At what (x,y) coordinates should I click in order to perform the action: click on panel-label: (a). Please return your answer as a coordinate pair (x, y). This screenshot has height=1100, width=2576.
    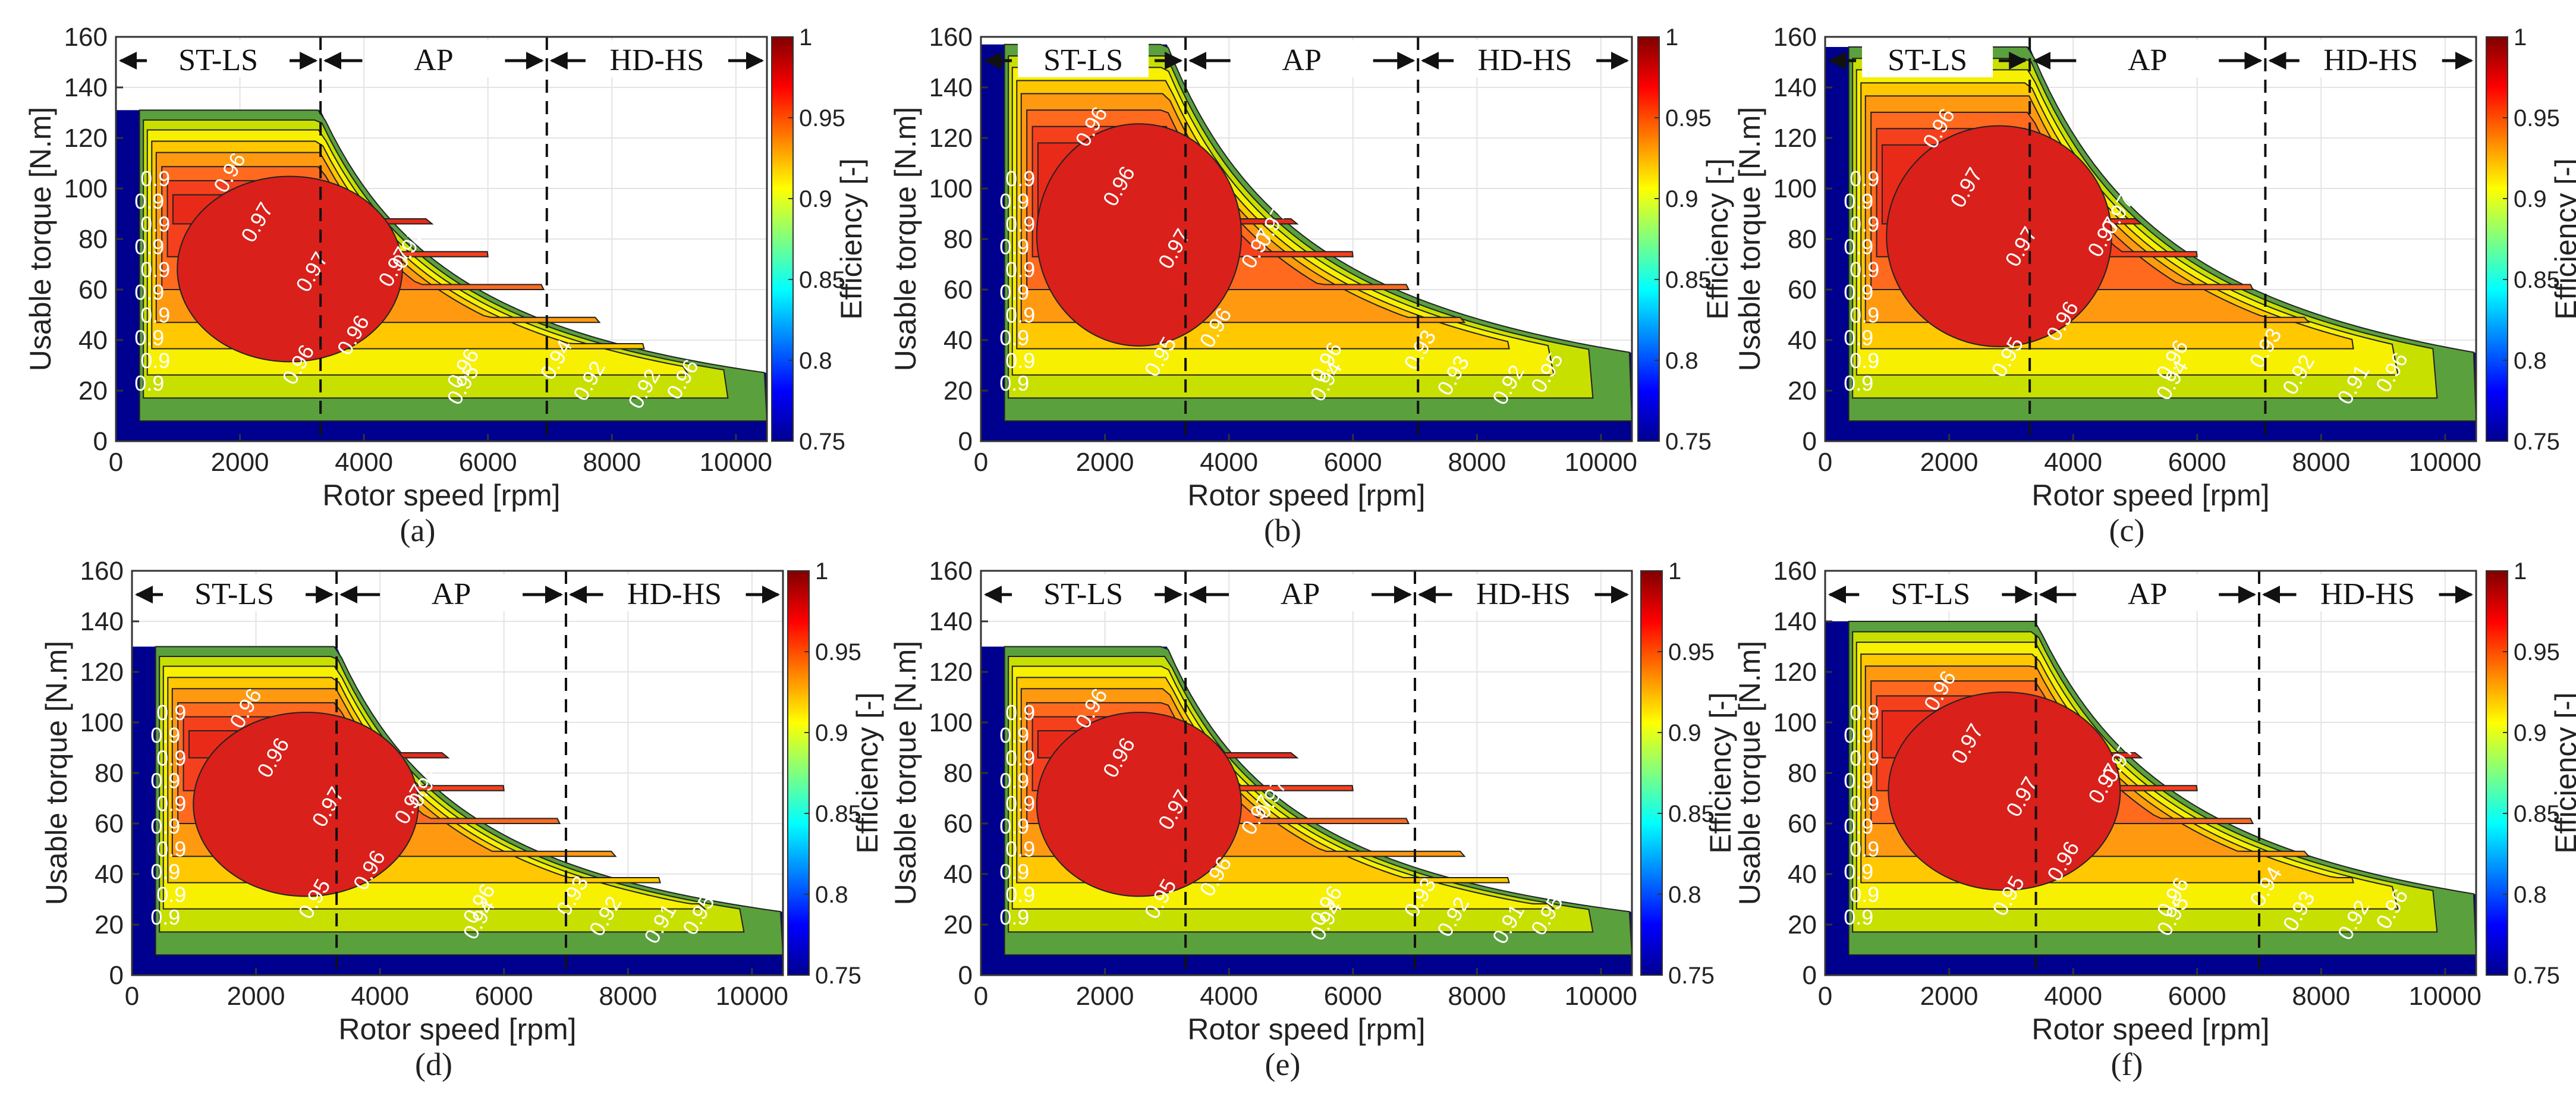
    Looking at the image, I should click on (418, 530).